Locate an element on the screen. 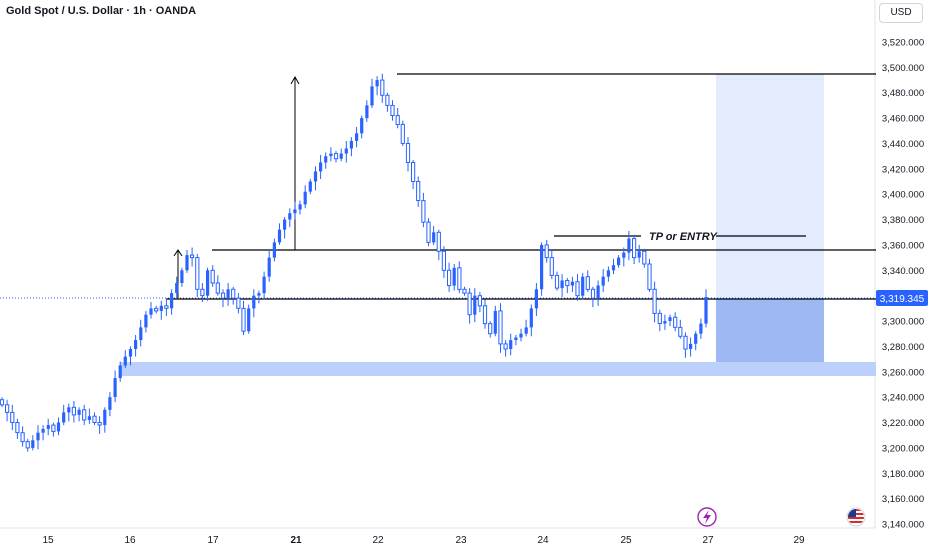 The height and width of the screenshot is (555, 932). tp-entry-label: TP or ENTRY is located at coordinates (684, 237).